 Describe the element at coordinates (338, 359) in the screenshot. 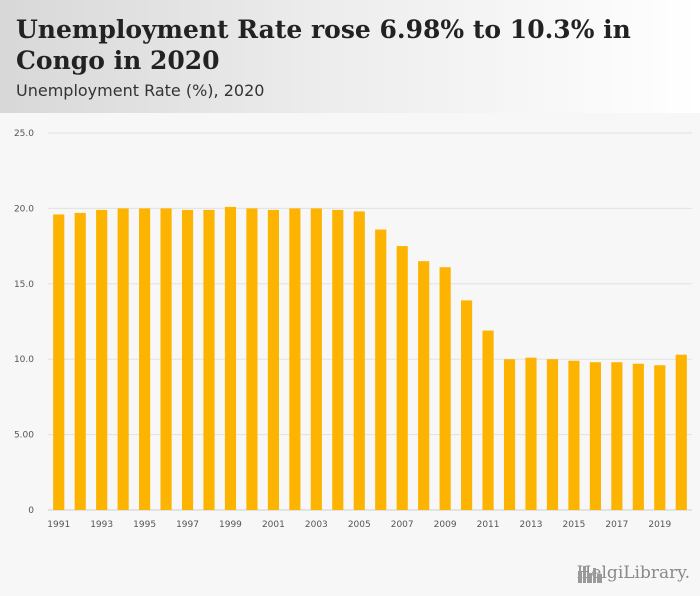

I see `bar-2004` at that location.